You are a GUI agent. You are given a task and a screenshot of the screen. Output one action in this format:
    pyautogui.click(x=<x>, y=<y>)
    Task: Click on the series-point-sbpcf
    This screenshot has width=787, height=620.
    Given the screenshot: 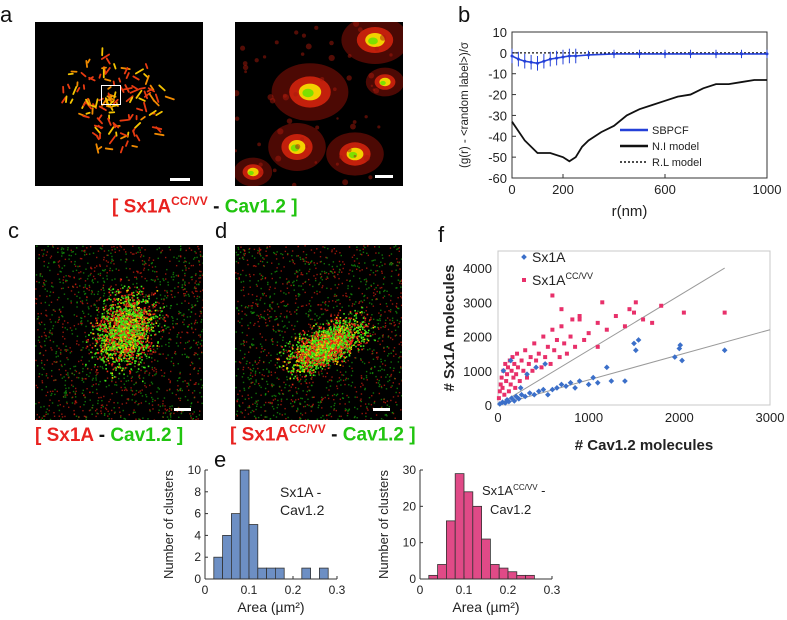 What is the action you would take?
    pyautogui.click(x=588, y=55)
    